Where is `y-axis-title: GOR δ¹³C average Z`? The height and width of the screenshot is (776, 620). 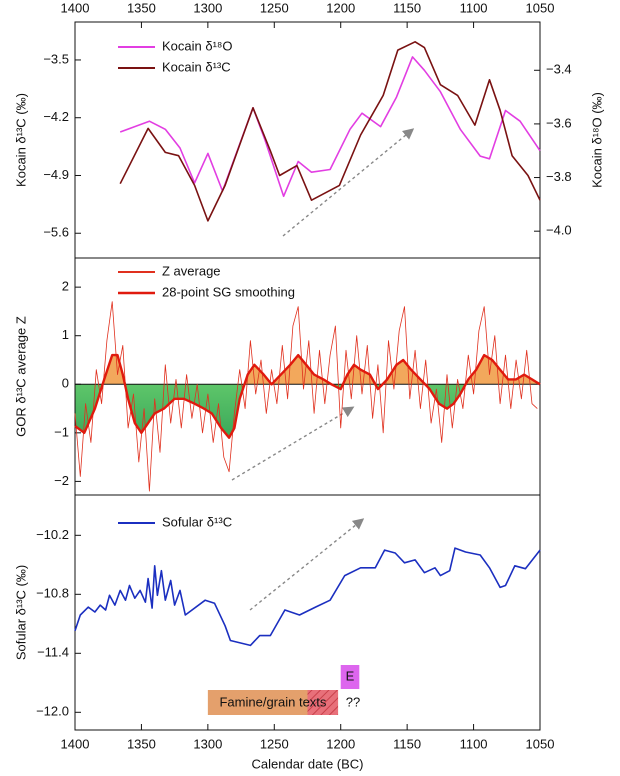 y-axis-title: GOR δ¹³C average Z is located at coordinates (20, 376).